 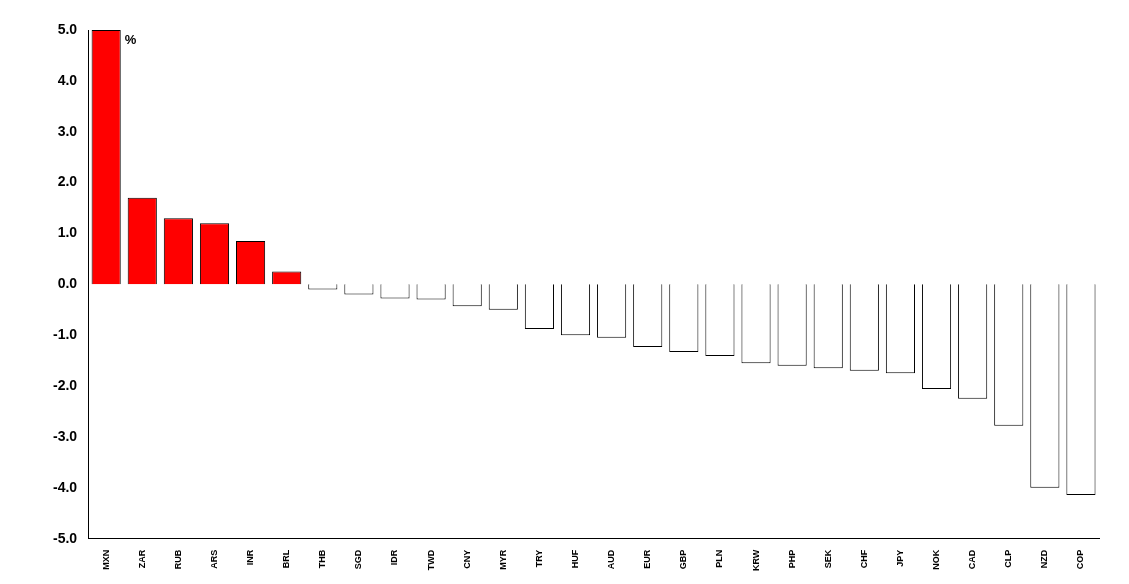 I want to click on y-tick-label: 2.0, so click(x=67, y=181).